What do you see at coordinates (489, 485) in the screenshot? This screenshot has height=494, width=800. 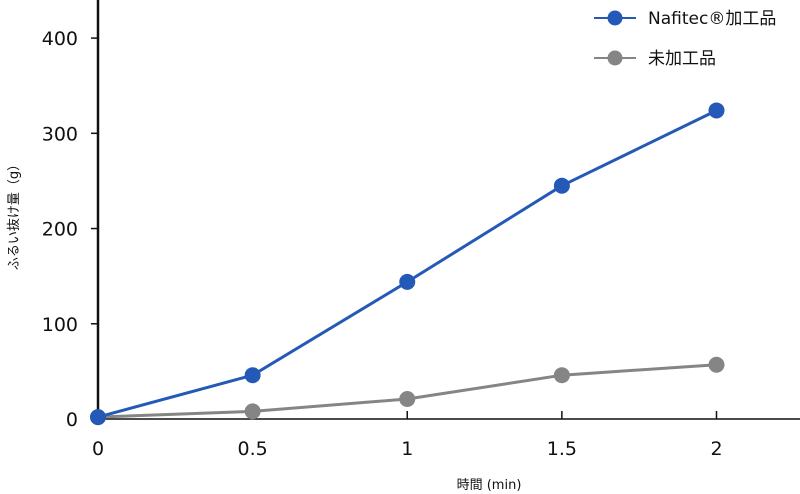 I see `x-axis-label: 時間 (min)` at bounding box center [489, 485].